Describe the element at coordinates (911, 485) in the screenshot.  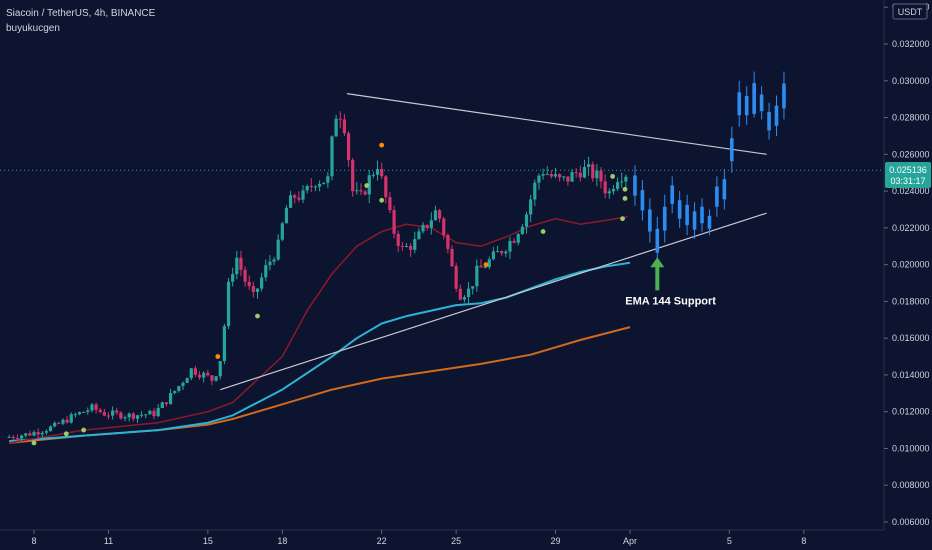
I see `price-tick-label: 0.008000` at that location.